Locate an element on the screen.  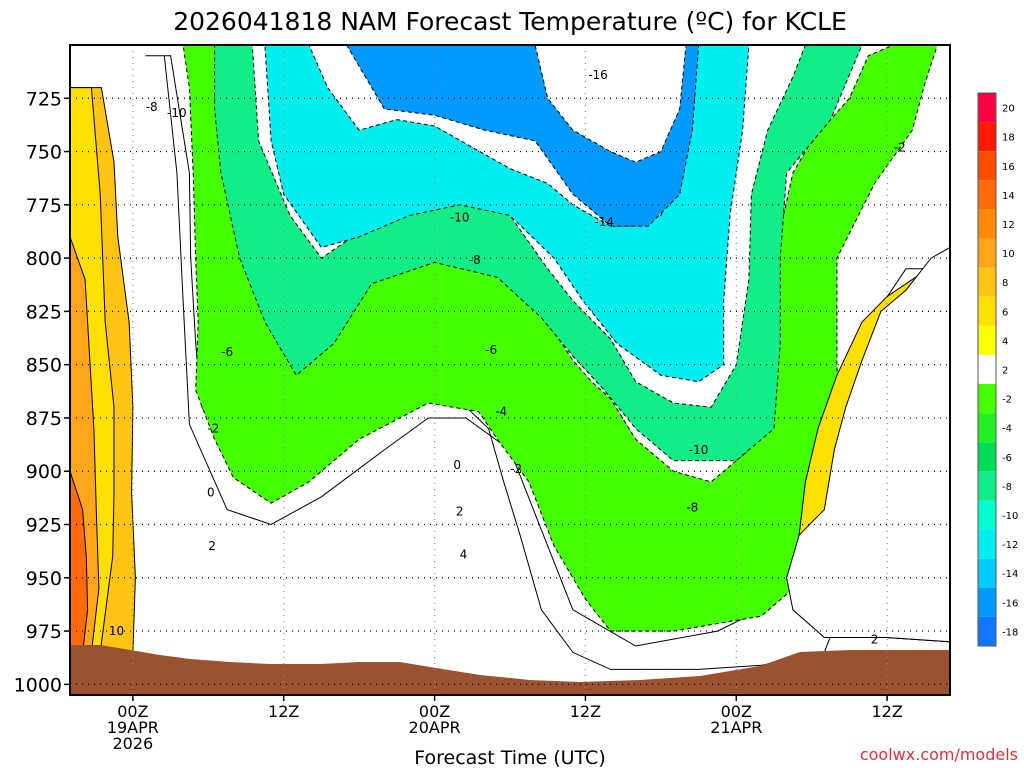
contour-label-8: -6 is located at coordinates (491, 350).